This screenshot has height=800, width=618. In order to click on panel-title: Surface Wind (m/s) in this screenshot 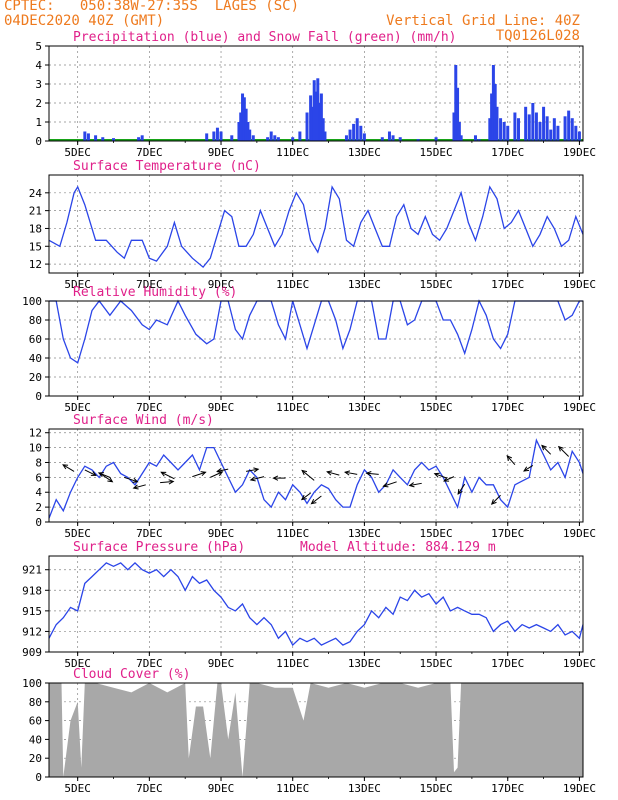, I will do `click(143, 420)`.